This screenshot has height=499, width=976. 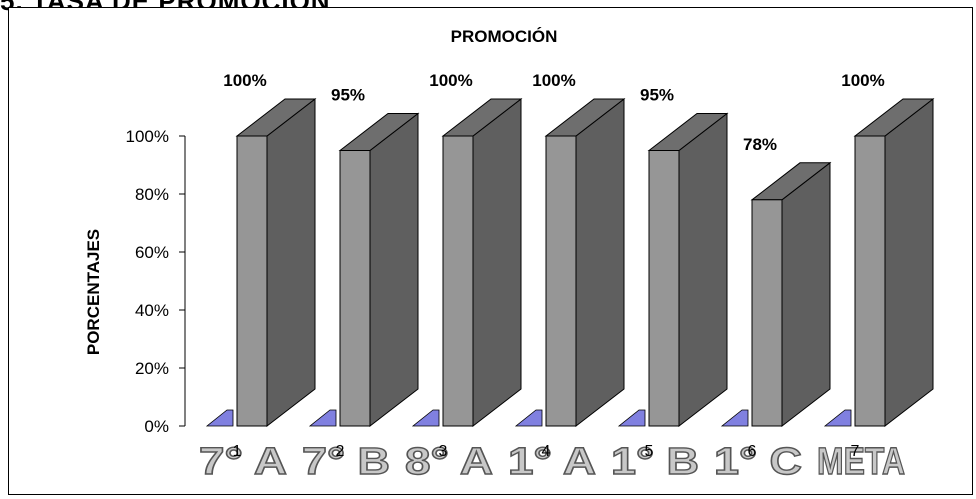 What do you see at coordinates (152, 310) in the screenshot?
I see `y-tick-label: 40%` at bounding box center [152, 310].